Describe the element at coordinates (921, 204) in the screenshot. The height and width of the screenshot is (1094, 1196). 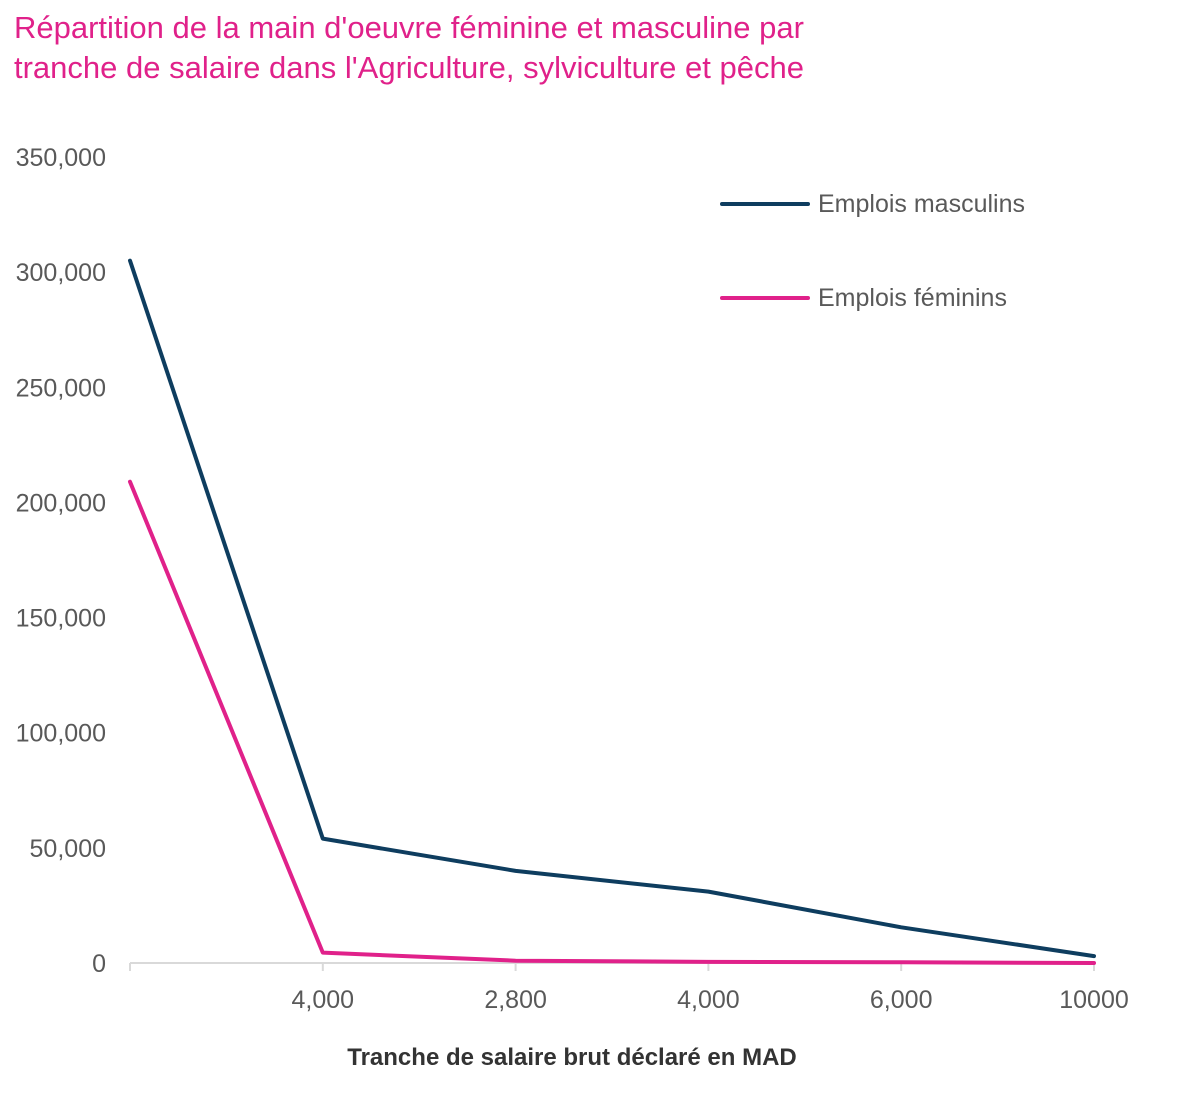
I see `legend-label: Emplois masculins` at that location.